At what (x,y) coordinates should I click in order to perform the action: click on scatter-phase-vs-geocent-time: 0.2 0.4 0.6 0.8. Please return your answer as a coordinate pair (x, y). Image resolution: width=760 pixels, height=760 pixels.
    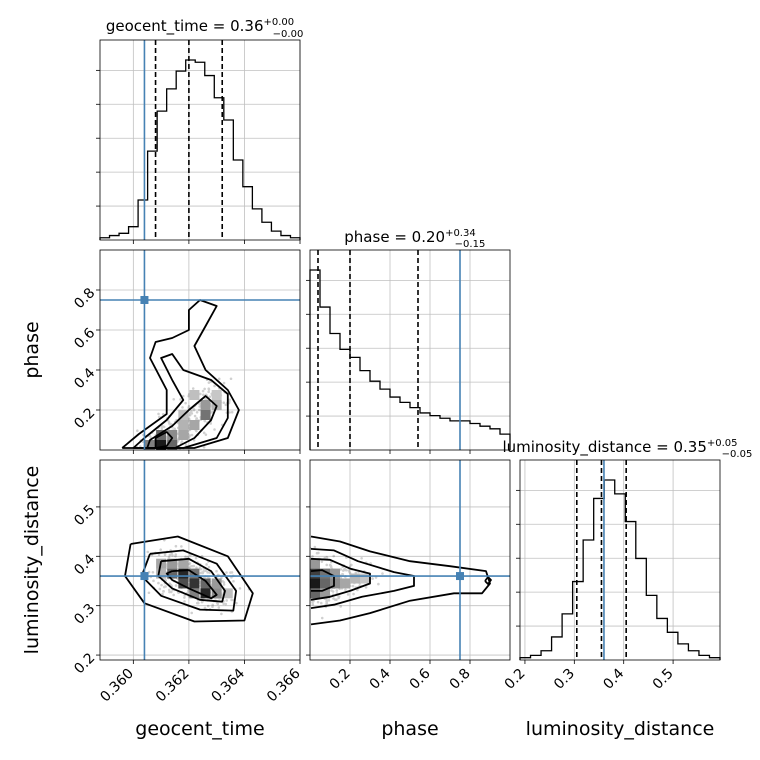
    Looking at the image, I should click on (186, 354).